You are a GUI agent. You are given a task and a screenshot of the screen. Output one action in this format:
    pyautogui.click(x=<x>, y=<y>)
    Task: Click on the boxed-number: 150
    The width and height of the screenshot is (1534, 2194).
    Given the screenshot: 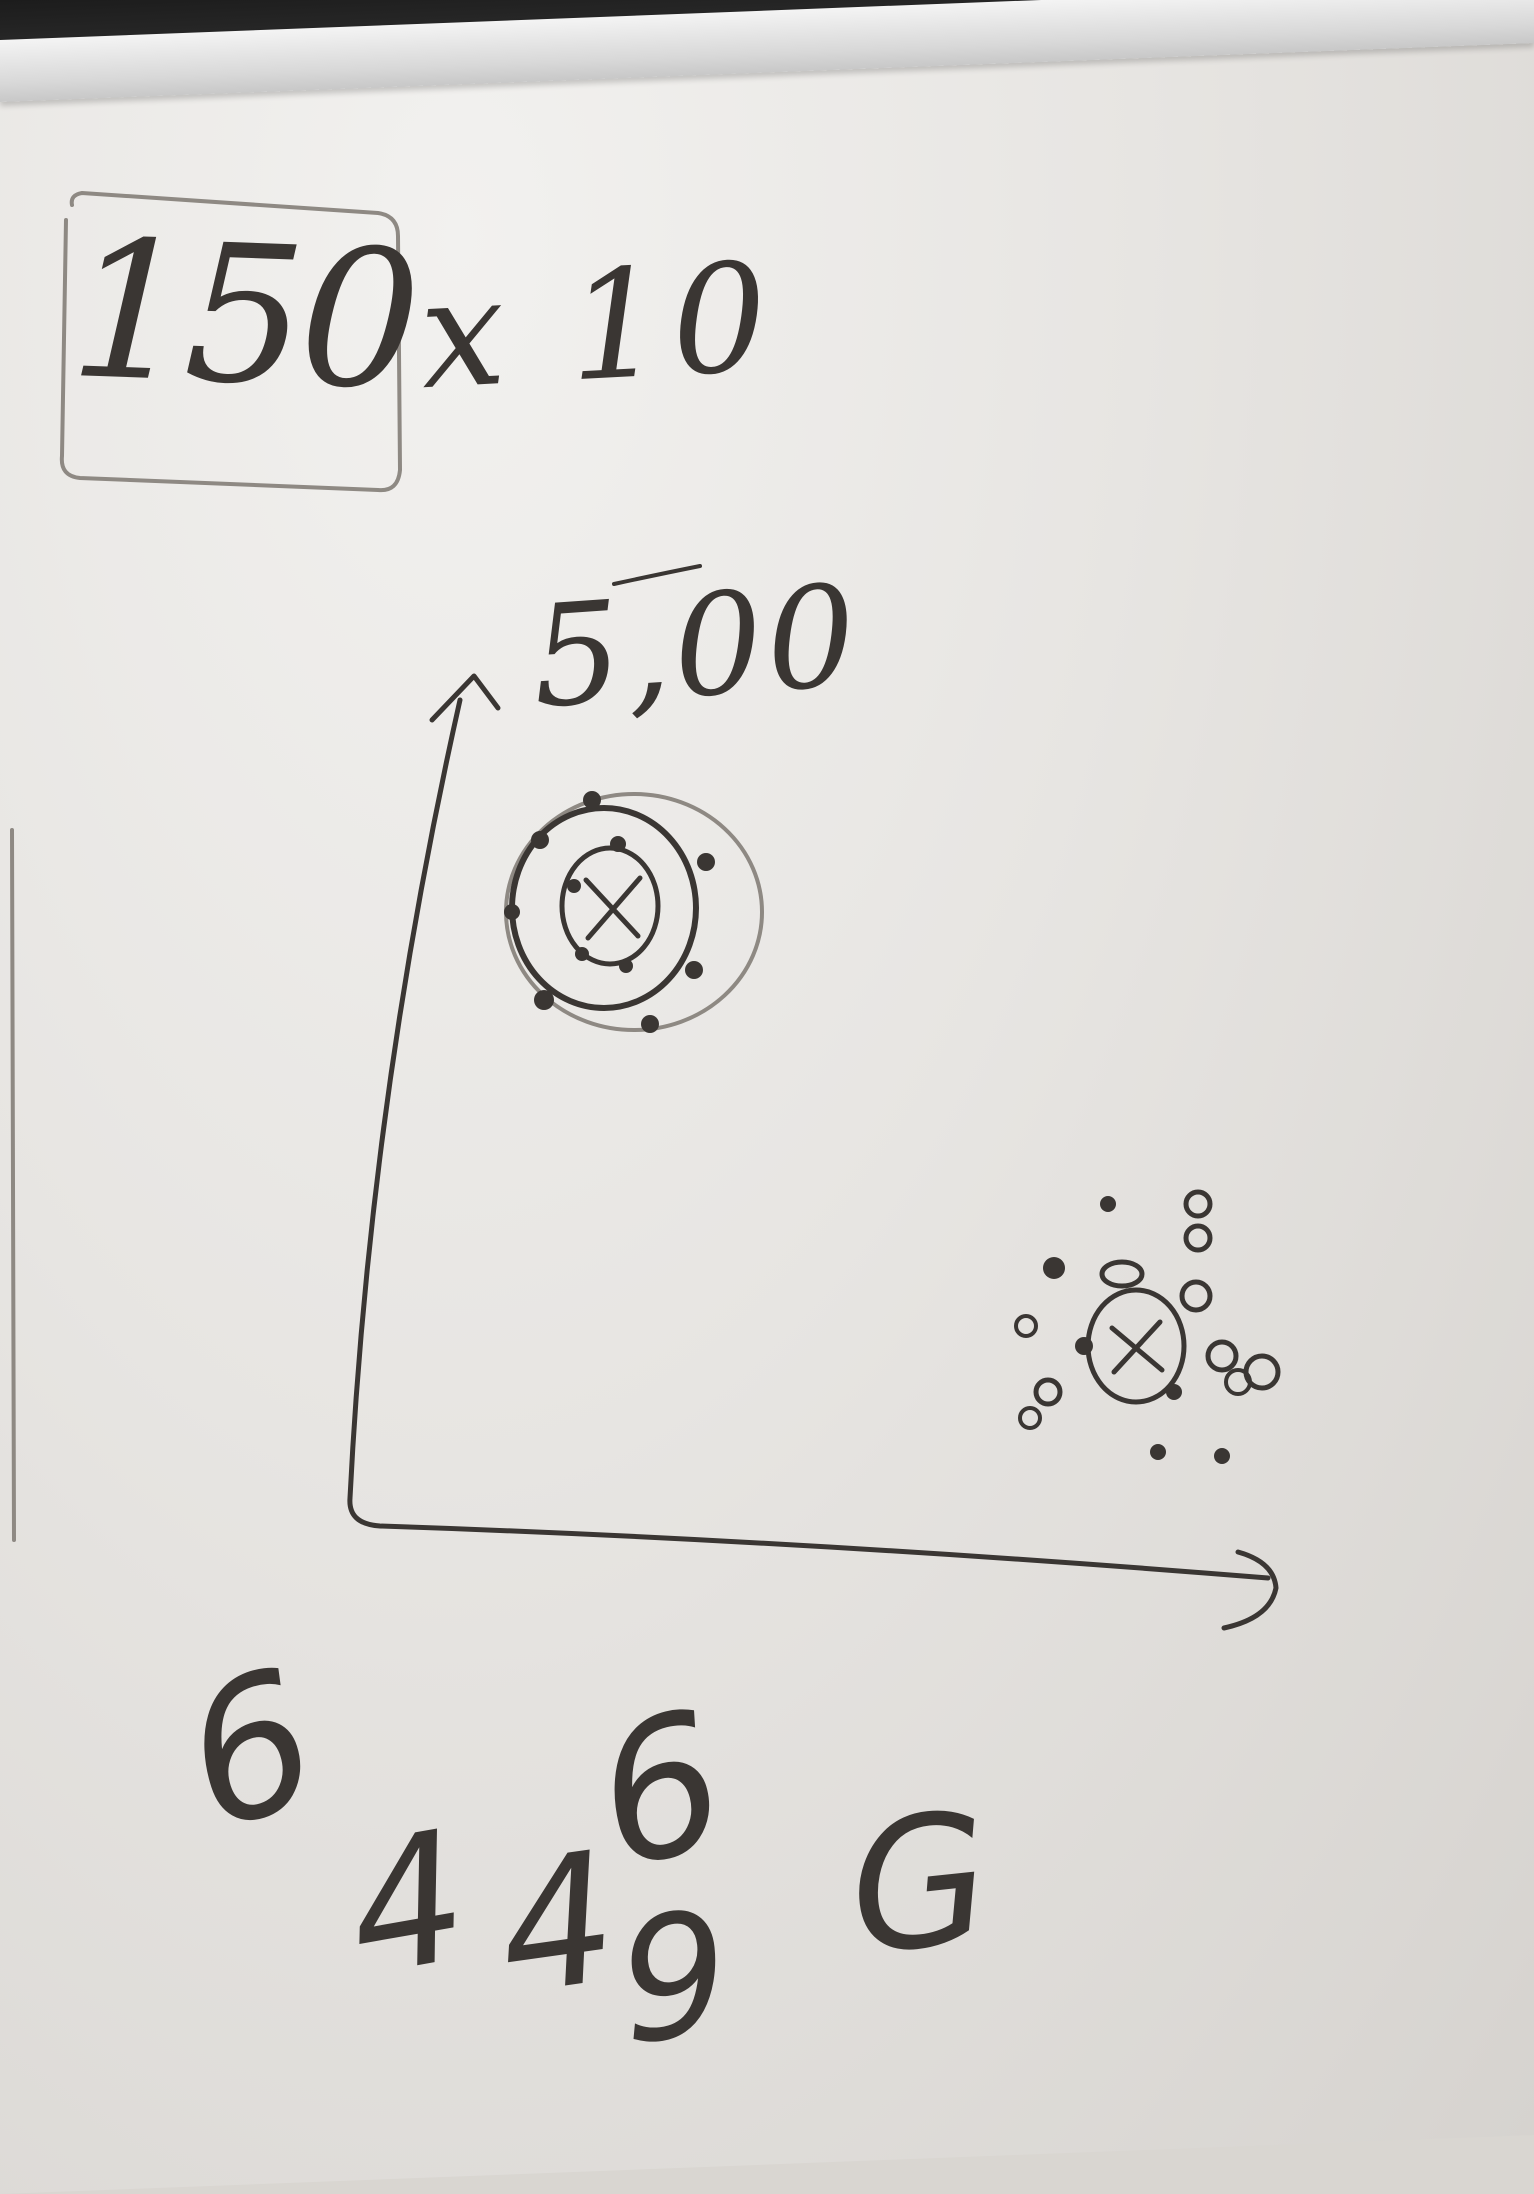 What is the action you would take?
    pyautogui.click(x=242, y=315)
    